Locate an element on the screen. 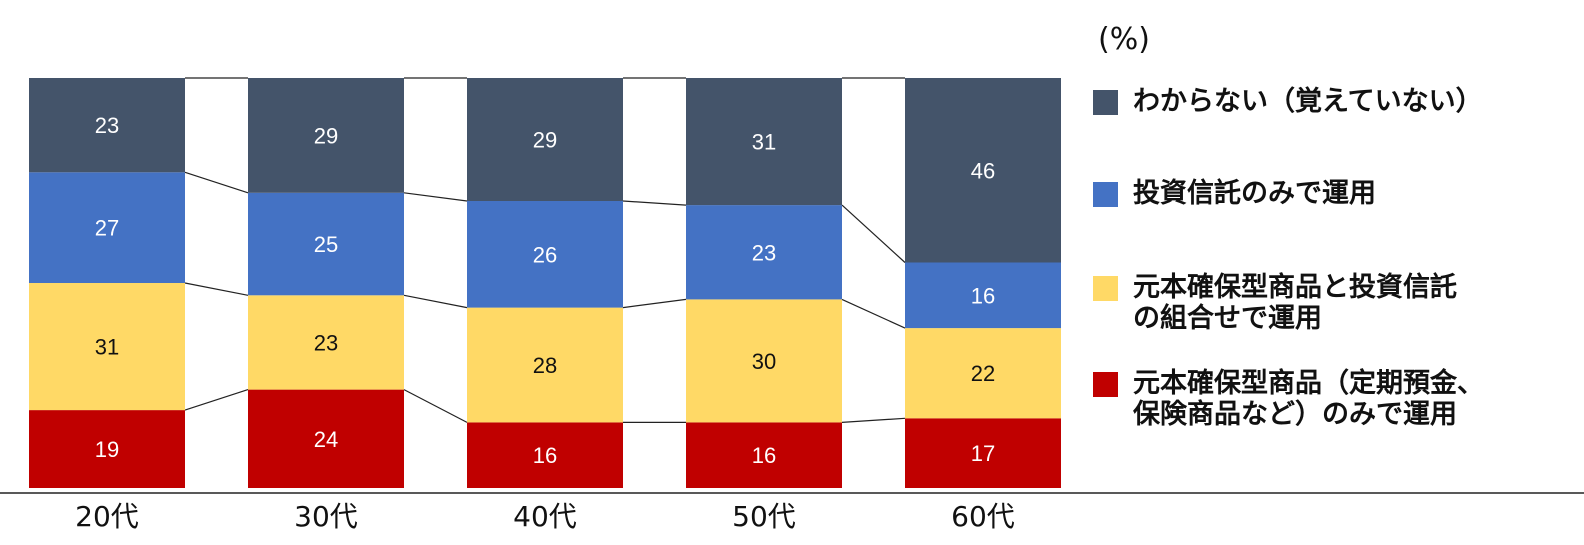  legend-label: わからない（覚えていない） is located at coordinates (1333, 101).